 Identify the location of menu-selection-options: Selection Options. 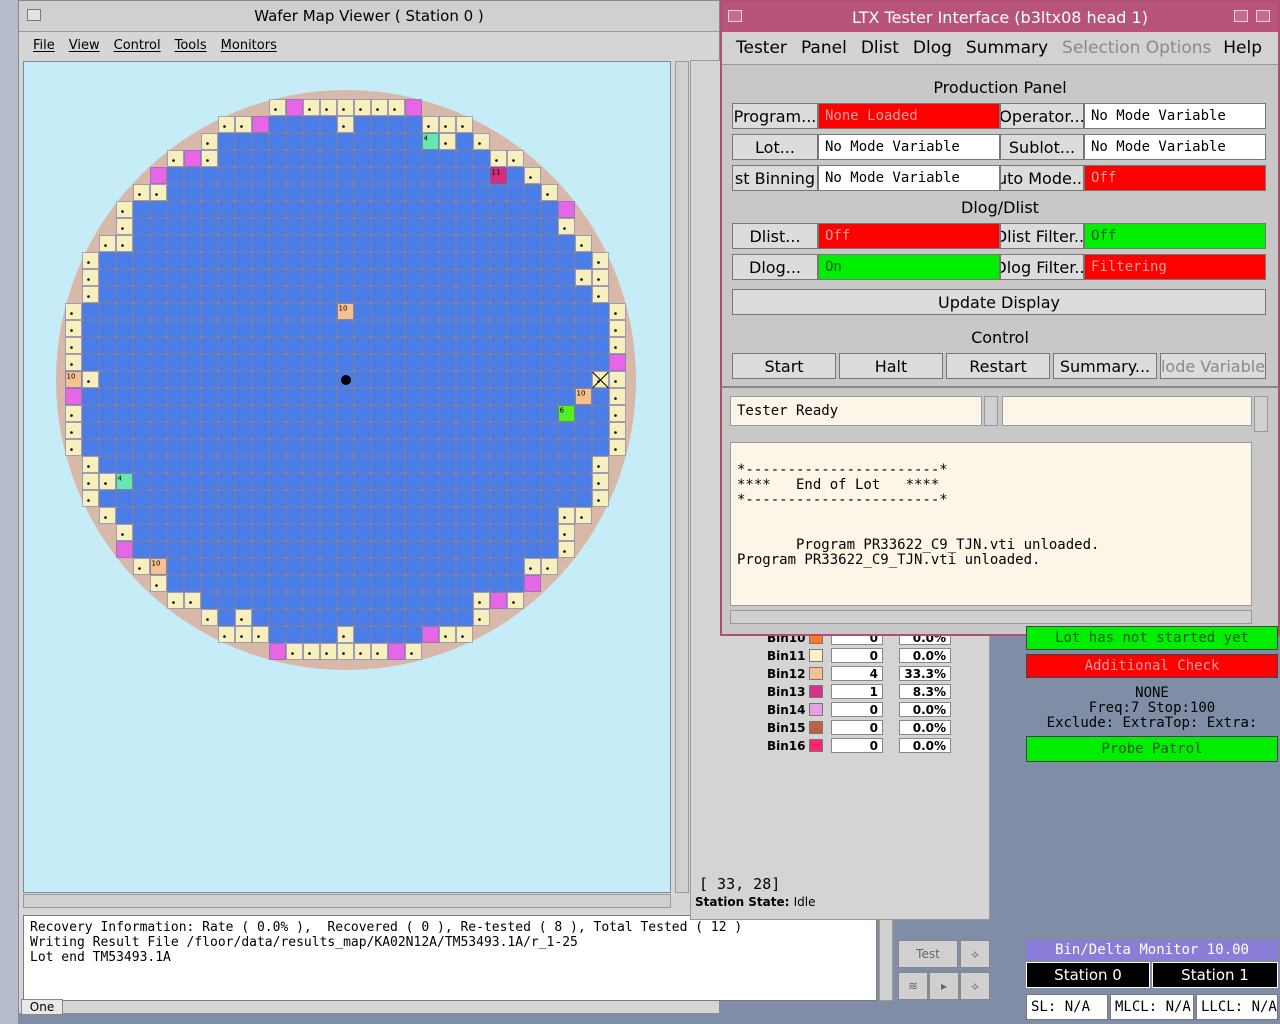
(1137, 48).